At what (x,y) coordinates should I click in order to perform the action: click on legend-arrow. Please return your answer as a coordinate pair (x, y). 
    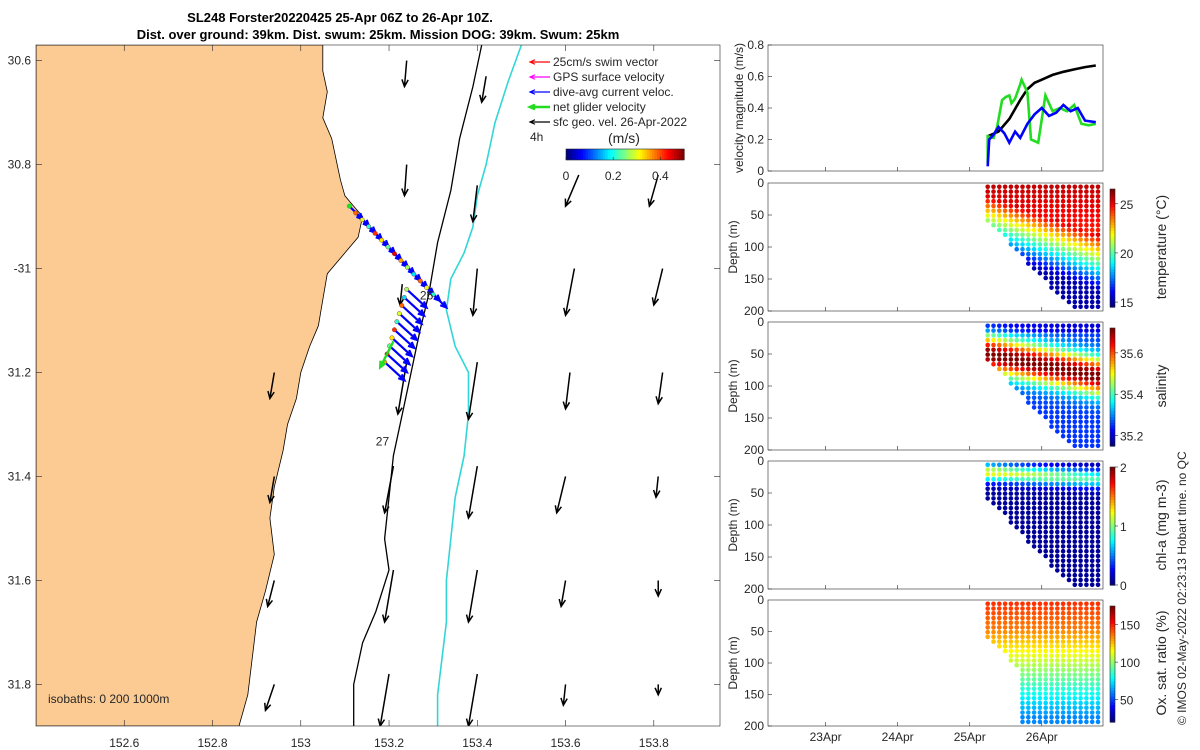
    Looking at the image, I should click on (539, 122).